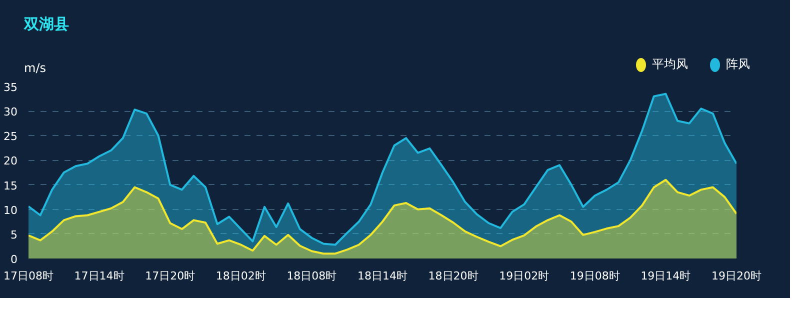 This screenshot has width=800, height=323. I want to click on y-tick-label: 5, so click(14, 235).